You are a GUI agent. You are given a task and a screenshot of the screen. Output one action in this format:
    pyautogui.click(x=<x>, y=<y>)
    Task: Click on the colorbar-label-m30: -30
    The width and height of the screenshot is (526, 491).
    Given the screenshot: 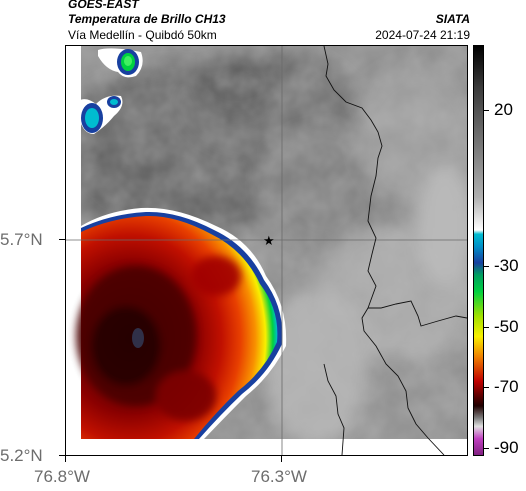 What is the action you would take?
    pyautogui.click(x=506, y=265)
    